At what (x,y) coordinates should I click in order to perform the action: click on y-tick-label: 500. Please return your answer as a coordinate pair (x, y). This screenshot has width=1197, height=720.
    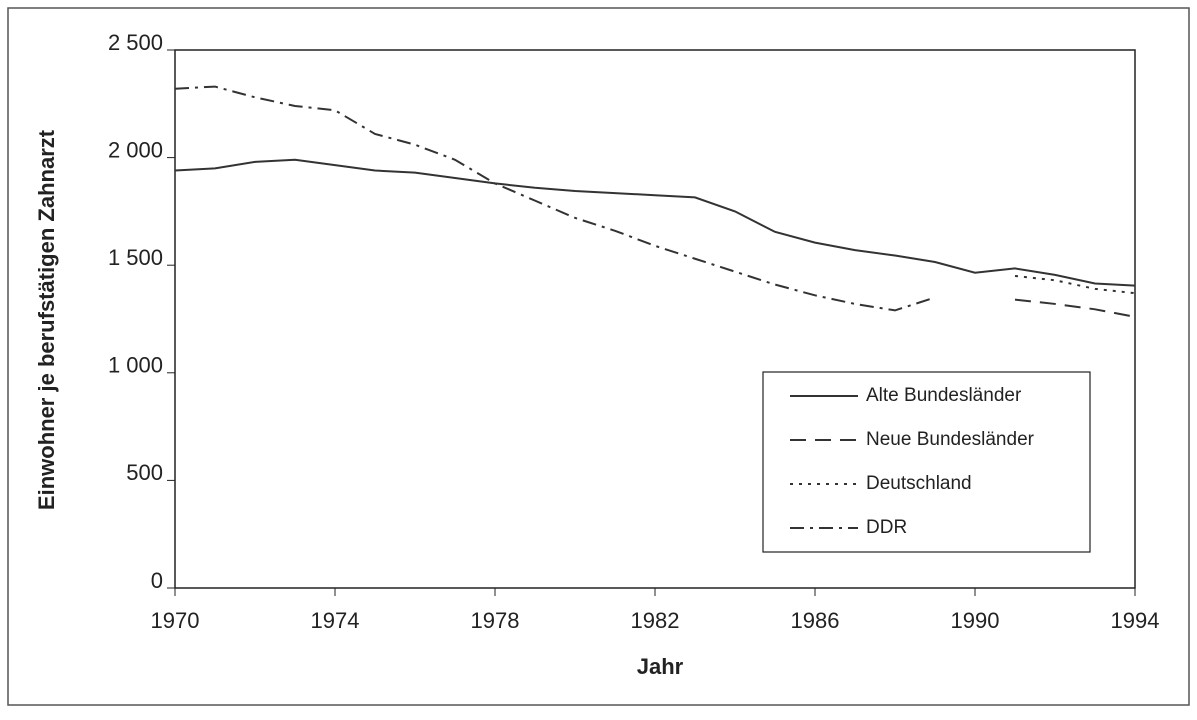
    Looking at the image, I should click on (144, 472).